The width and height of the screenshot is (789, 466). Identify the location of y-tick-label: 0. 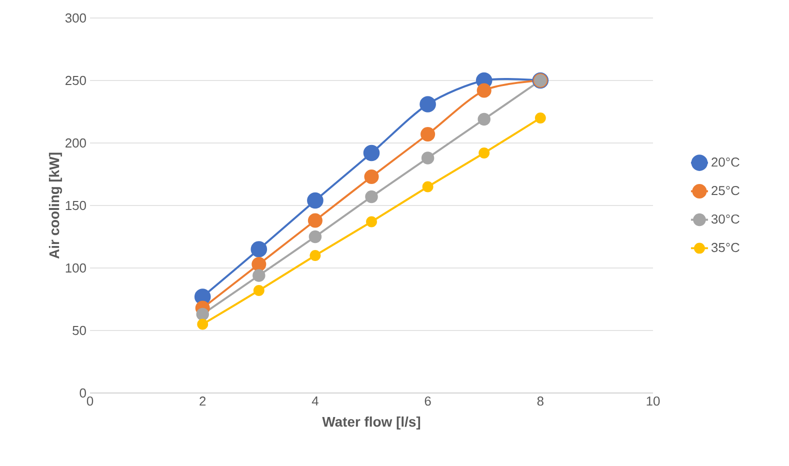
(83, 393).